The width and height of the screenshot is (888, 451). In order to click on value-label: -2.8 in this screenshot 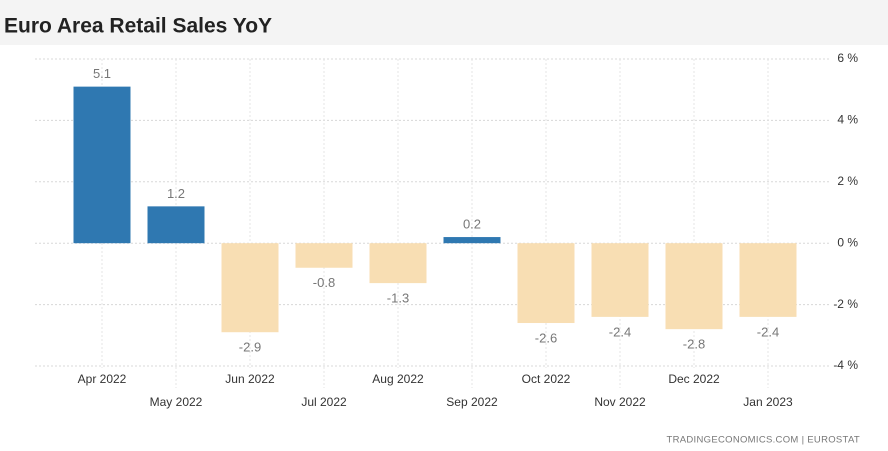, I will do `click(694, 344)`.